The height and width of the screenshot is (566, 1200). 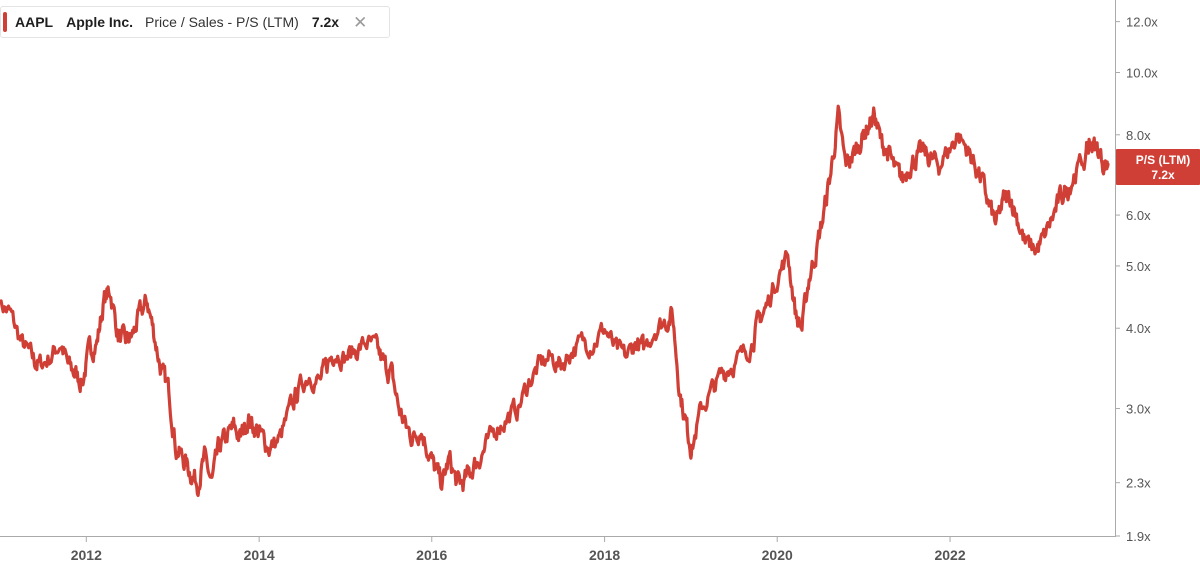 What do you see at coordinates (1163, 175) in the screenshot?
I see `last-value-tag-value: 7.2x` at bounding box center [1163, 175].